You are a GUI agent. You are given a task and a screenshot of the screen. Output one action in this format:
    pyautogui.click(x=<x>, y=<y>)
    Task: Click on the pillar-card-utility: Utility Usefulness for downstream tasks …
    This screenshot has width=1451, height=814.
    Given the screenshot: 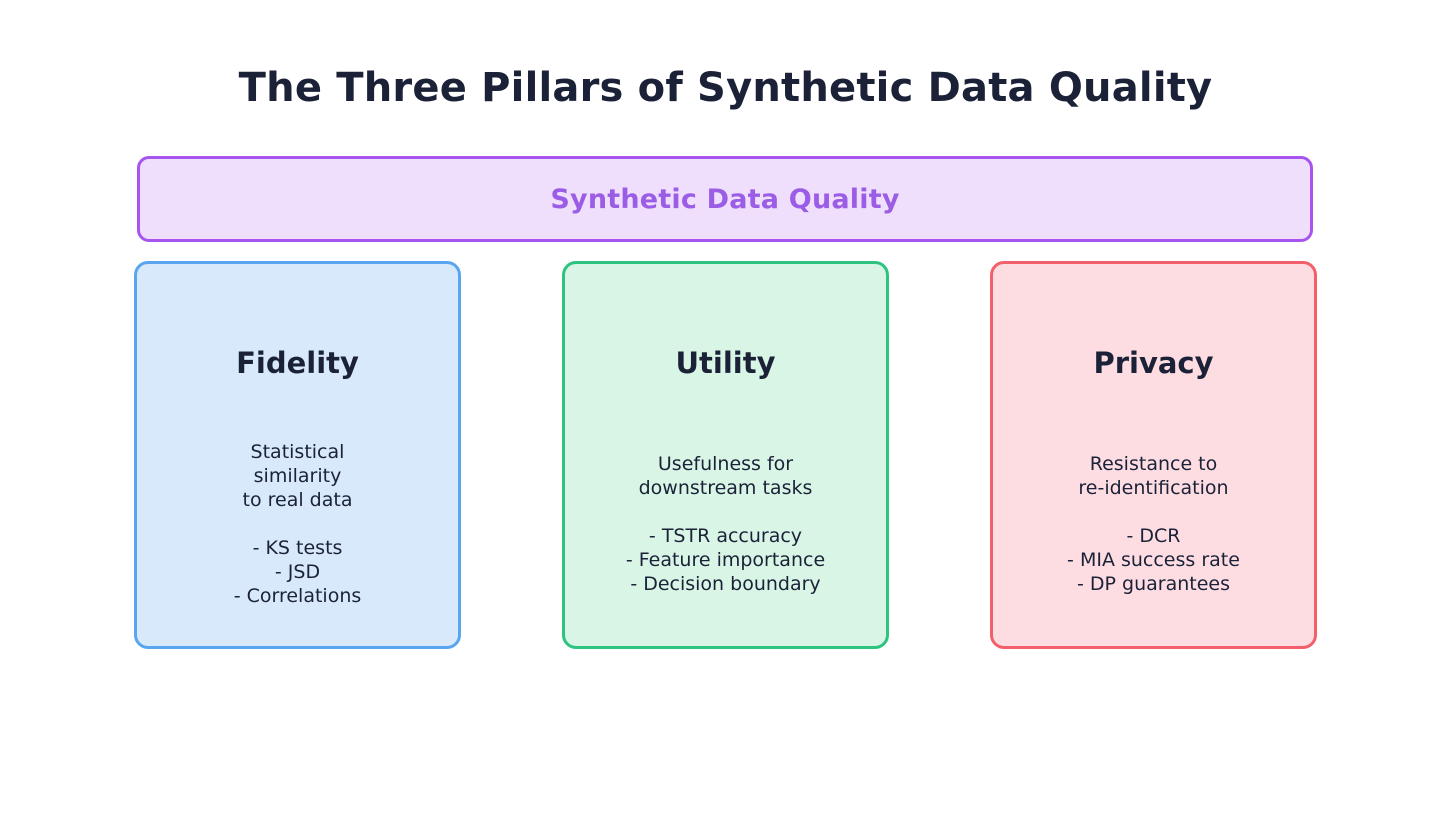 What is the action you would take?
    pyautogui.click(x=725, y=455)
    